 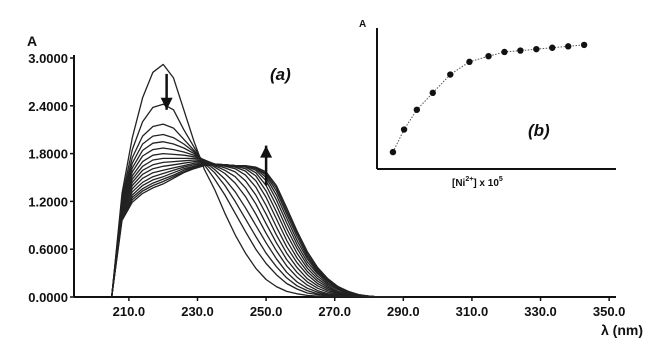 I want to click on x-tick-label: 270.0, so click(x=334, y=311).